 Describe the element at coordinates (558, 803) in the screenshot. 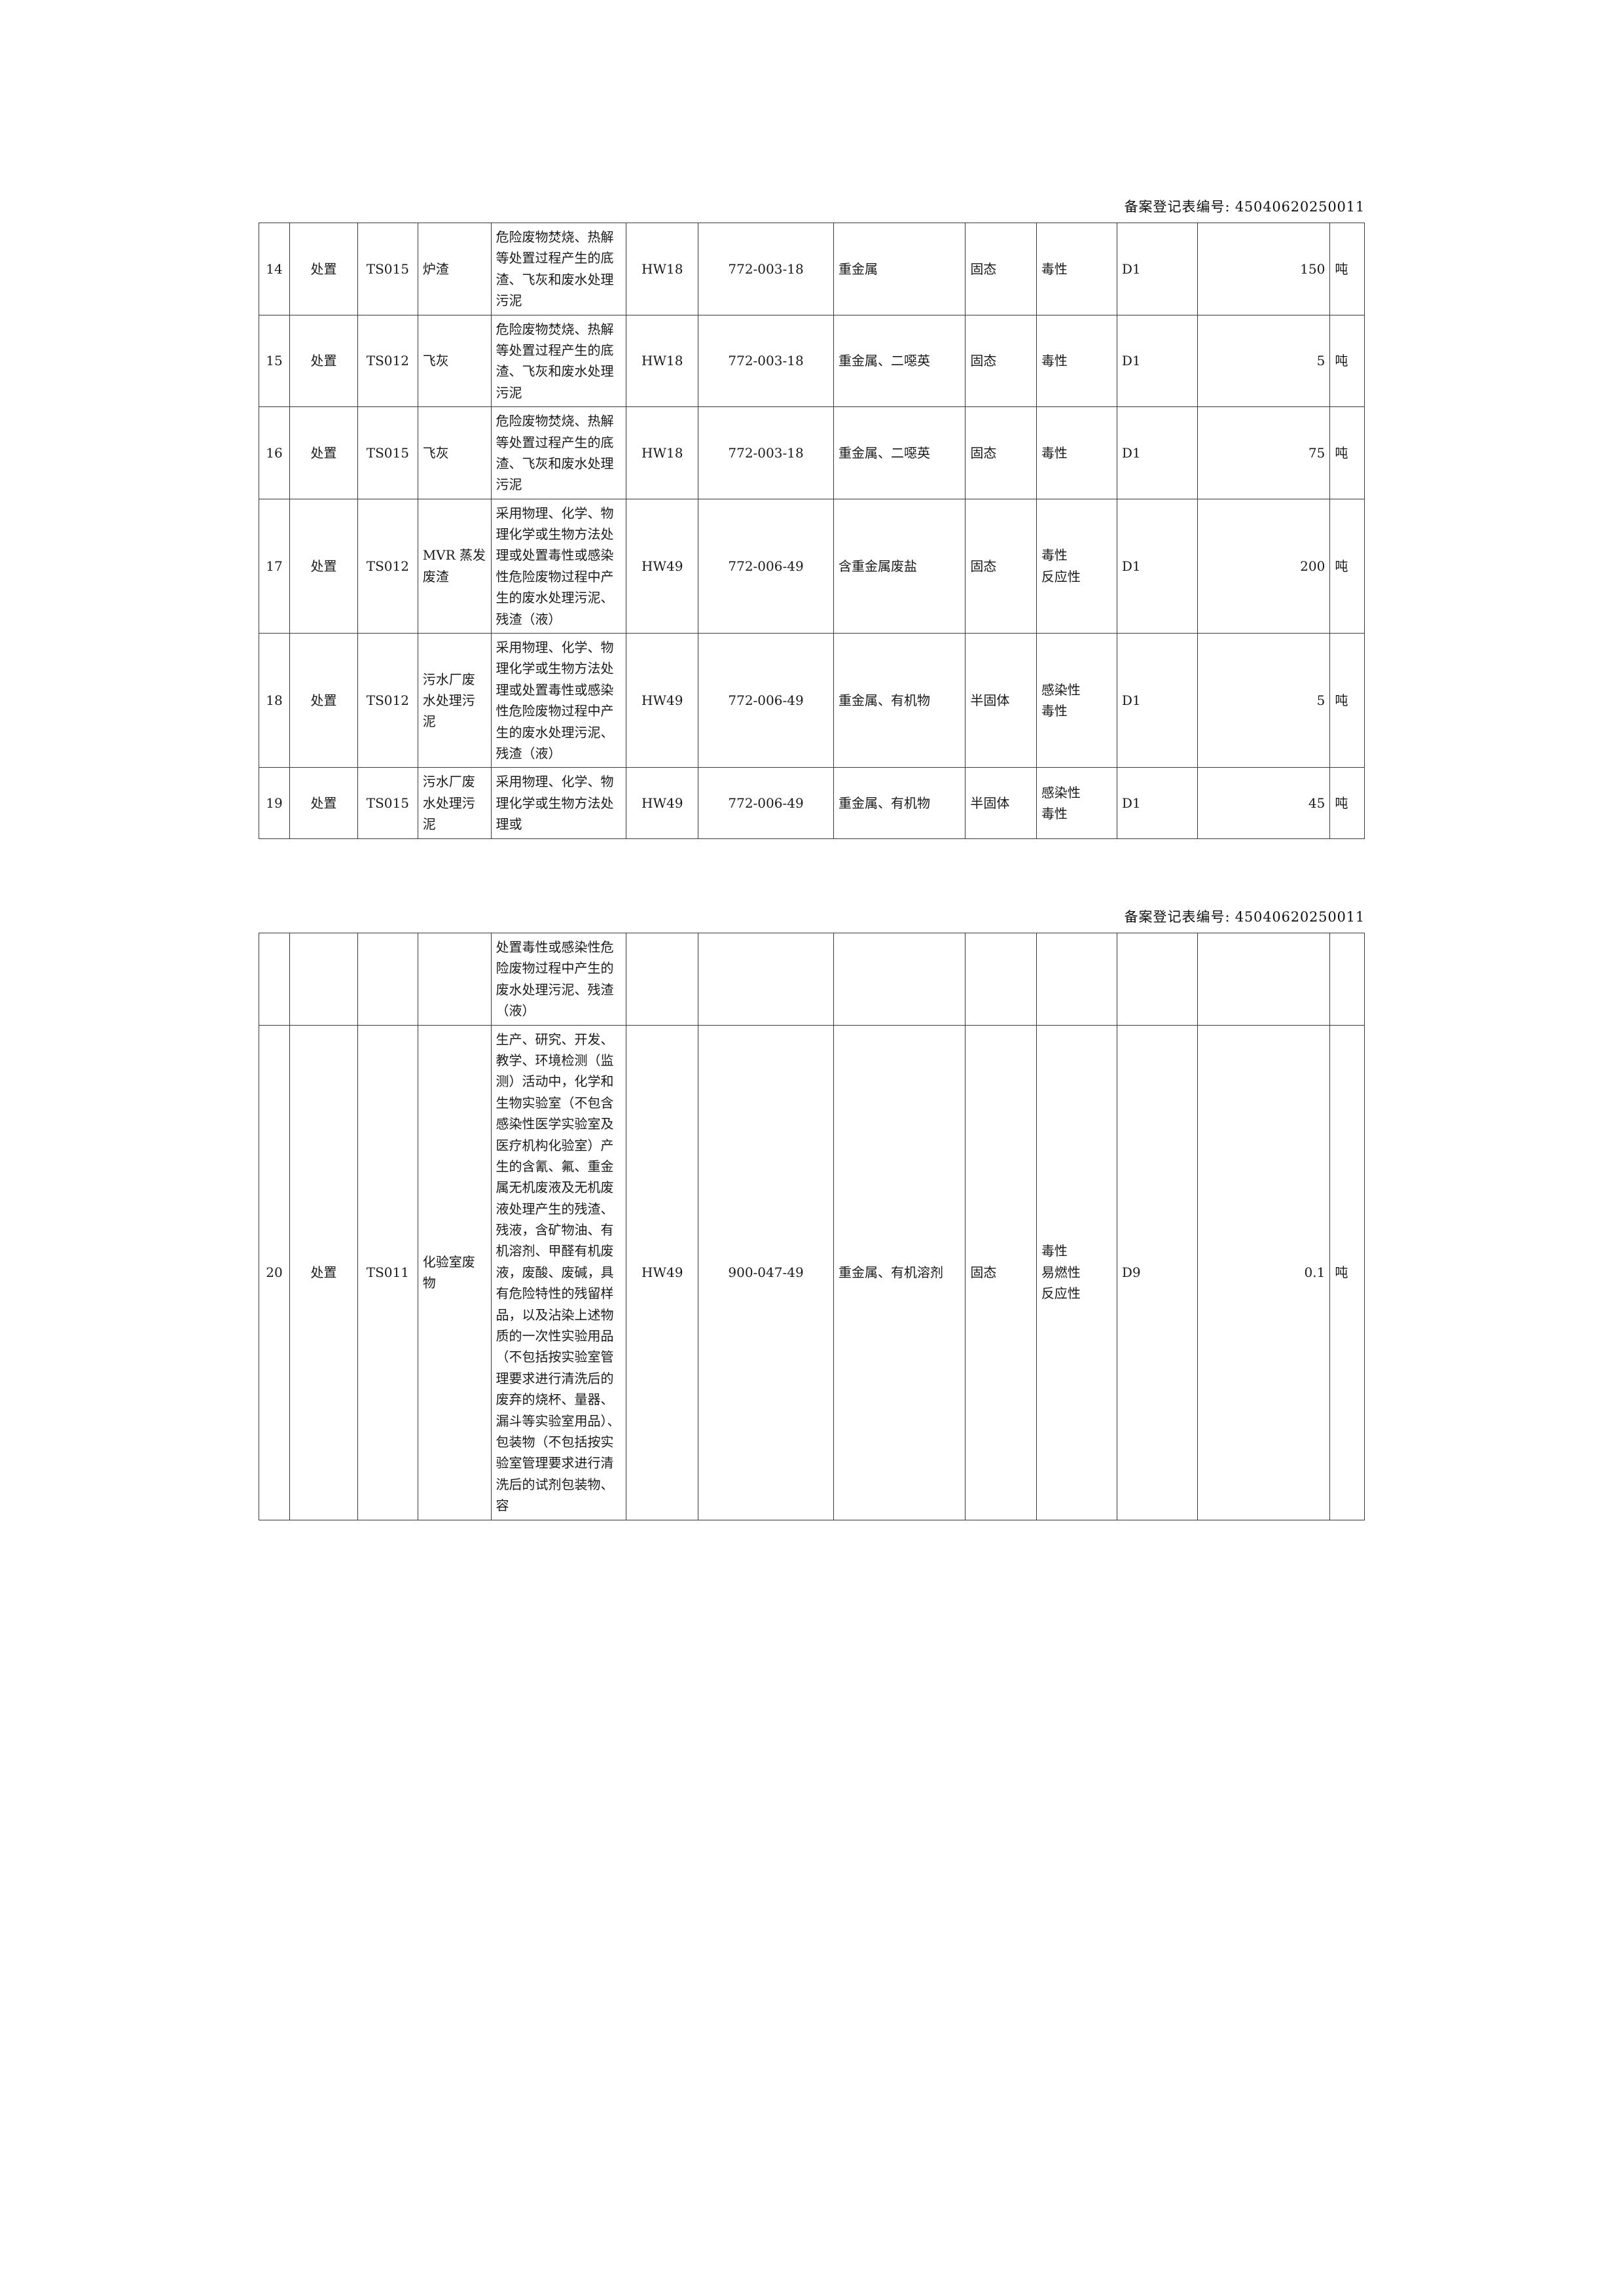

I see `cell-description: 采用物理、化学、物理化学或生物方法处理或` at that location.